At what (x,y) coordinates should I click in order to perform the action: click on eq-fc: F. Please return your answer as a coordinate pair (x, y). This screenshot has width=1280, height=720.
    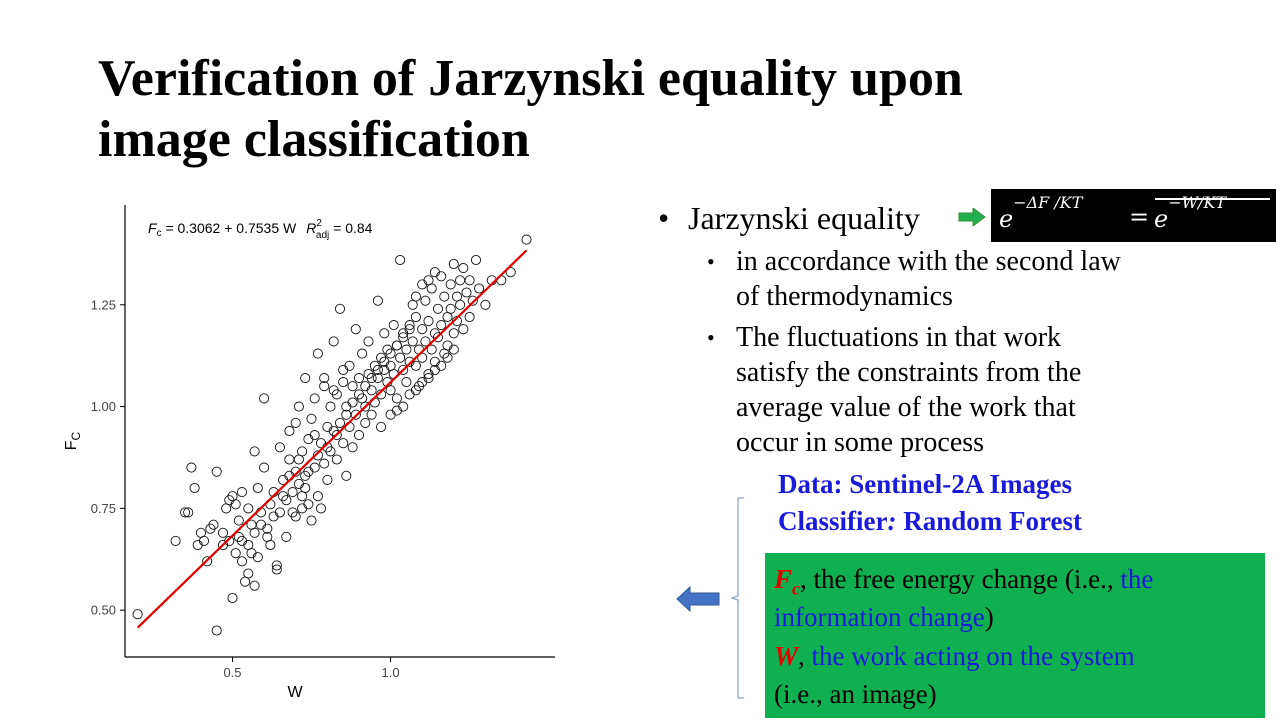
    Looking at the image, I should click on (153, 228).